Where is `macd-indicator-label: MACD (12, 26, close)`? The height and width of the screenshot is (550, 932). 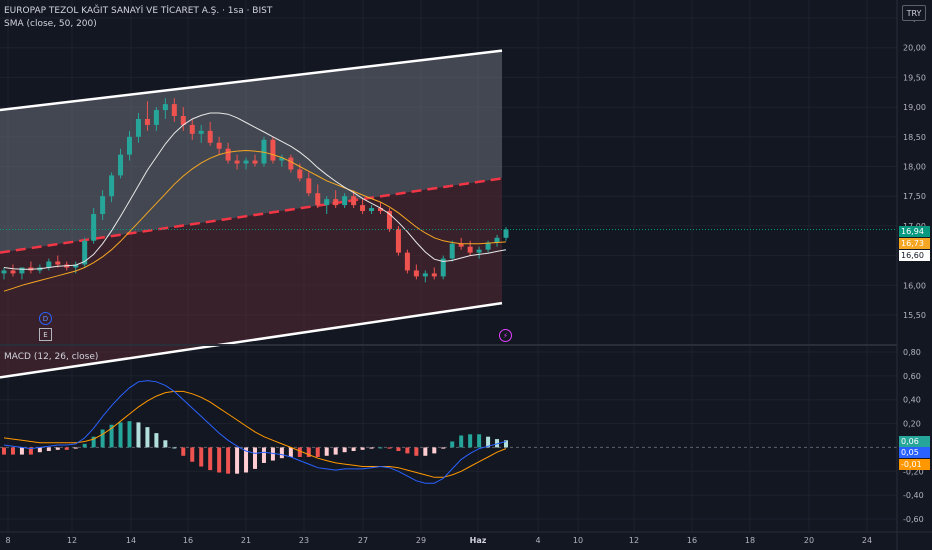
macd-indicator-label: MACD (12, 26, close) is located at coordinates (51, 357).